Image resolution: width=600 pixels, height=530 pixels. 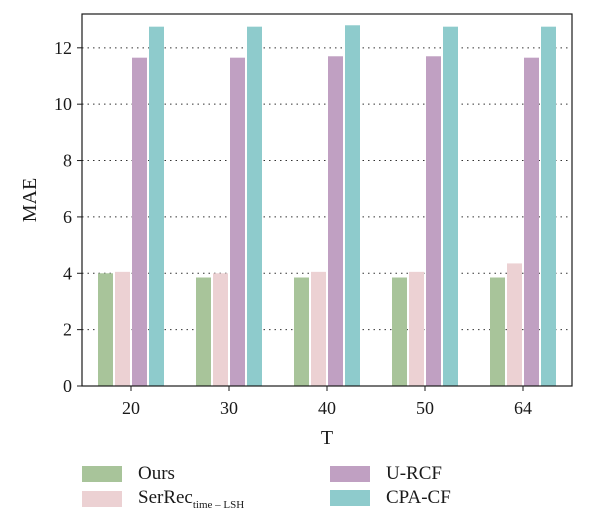 I want to click on x-tick-label: 30, so click(x=229, y=408).